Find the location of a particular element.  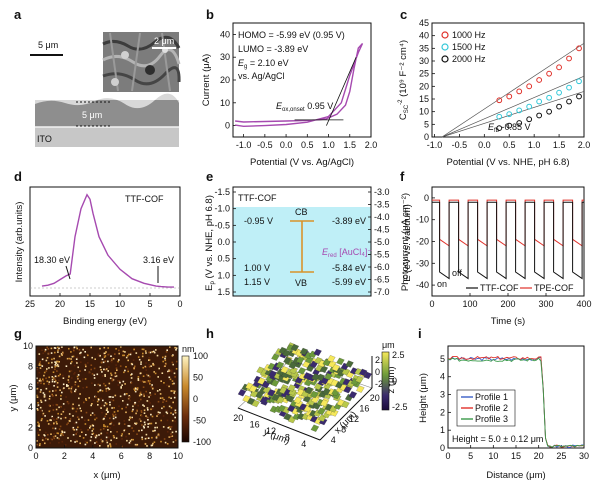

panel-h-zlabel: z (μm) is located at coordinates (391, 379).